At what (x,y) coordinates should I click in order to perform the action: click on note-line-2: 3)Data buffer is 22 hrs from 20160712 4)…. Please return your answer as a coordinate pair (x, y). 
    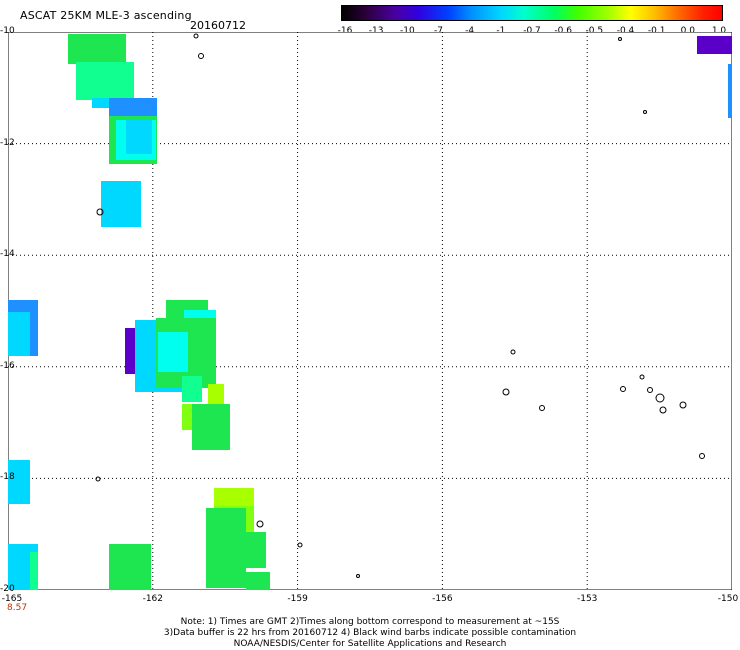
    Looking at the image, I should click on (370, 633).